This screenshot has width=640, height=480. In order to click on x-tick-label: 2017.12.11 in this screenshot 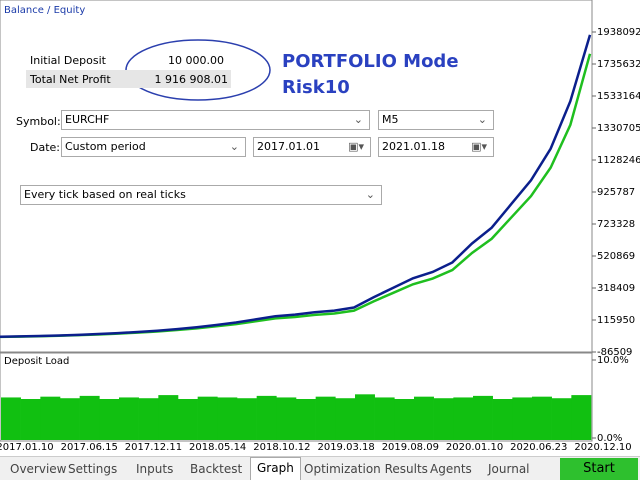, I will do `click(153, 447)`.